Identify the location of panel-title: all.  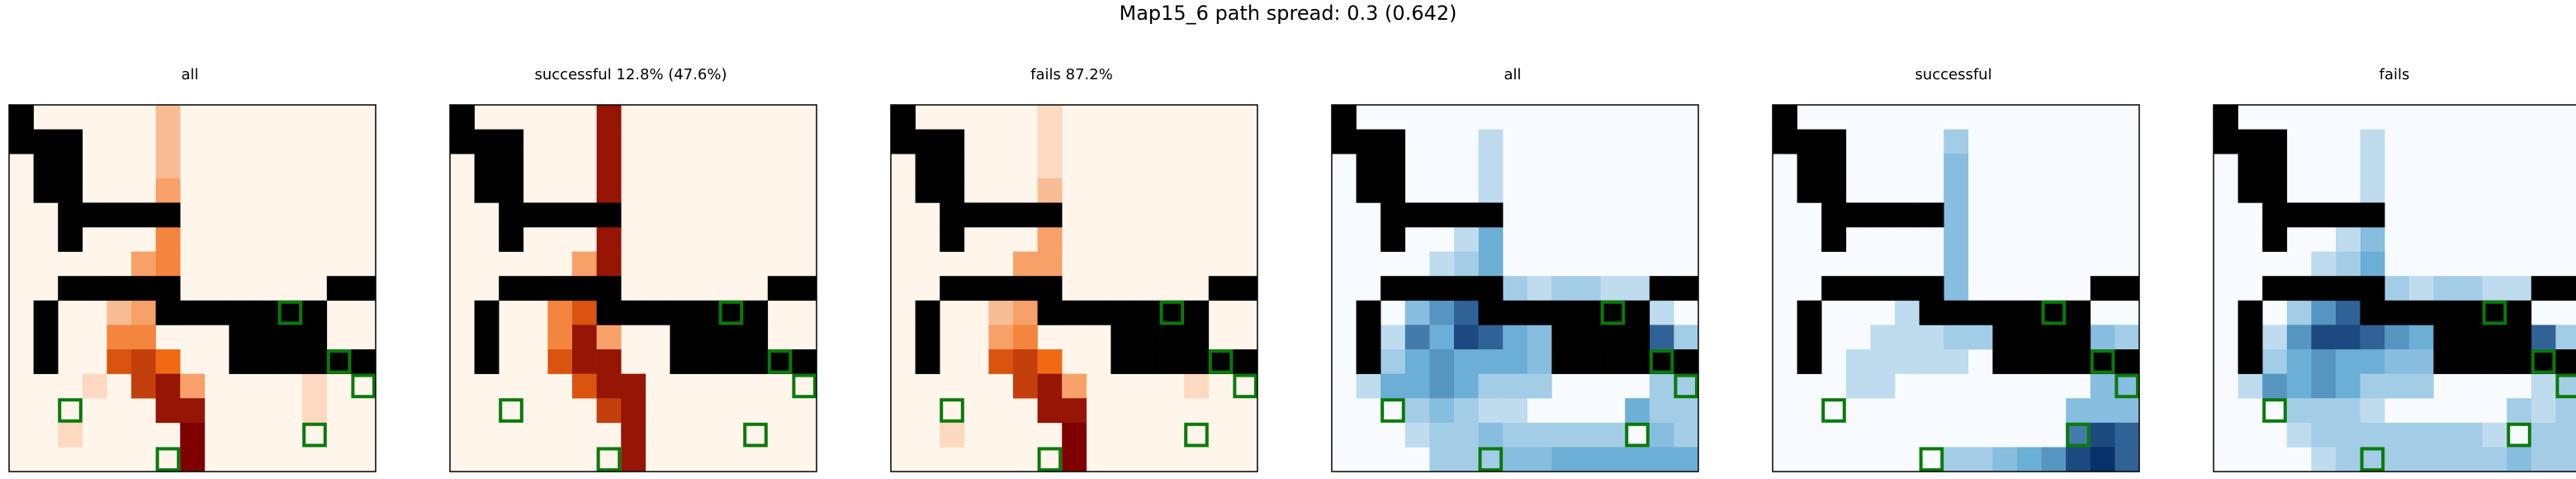
(1512, 75).